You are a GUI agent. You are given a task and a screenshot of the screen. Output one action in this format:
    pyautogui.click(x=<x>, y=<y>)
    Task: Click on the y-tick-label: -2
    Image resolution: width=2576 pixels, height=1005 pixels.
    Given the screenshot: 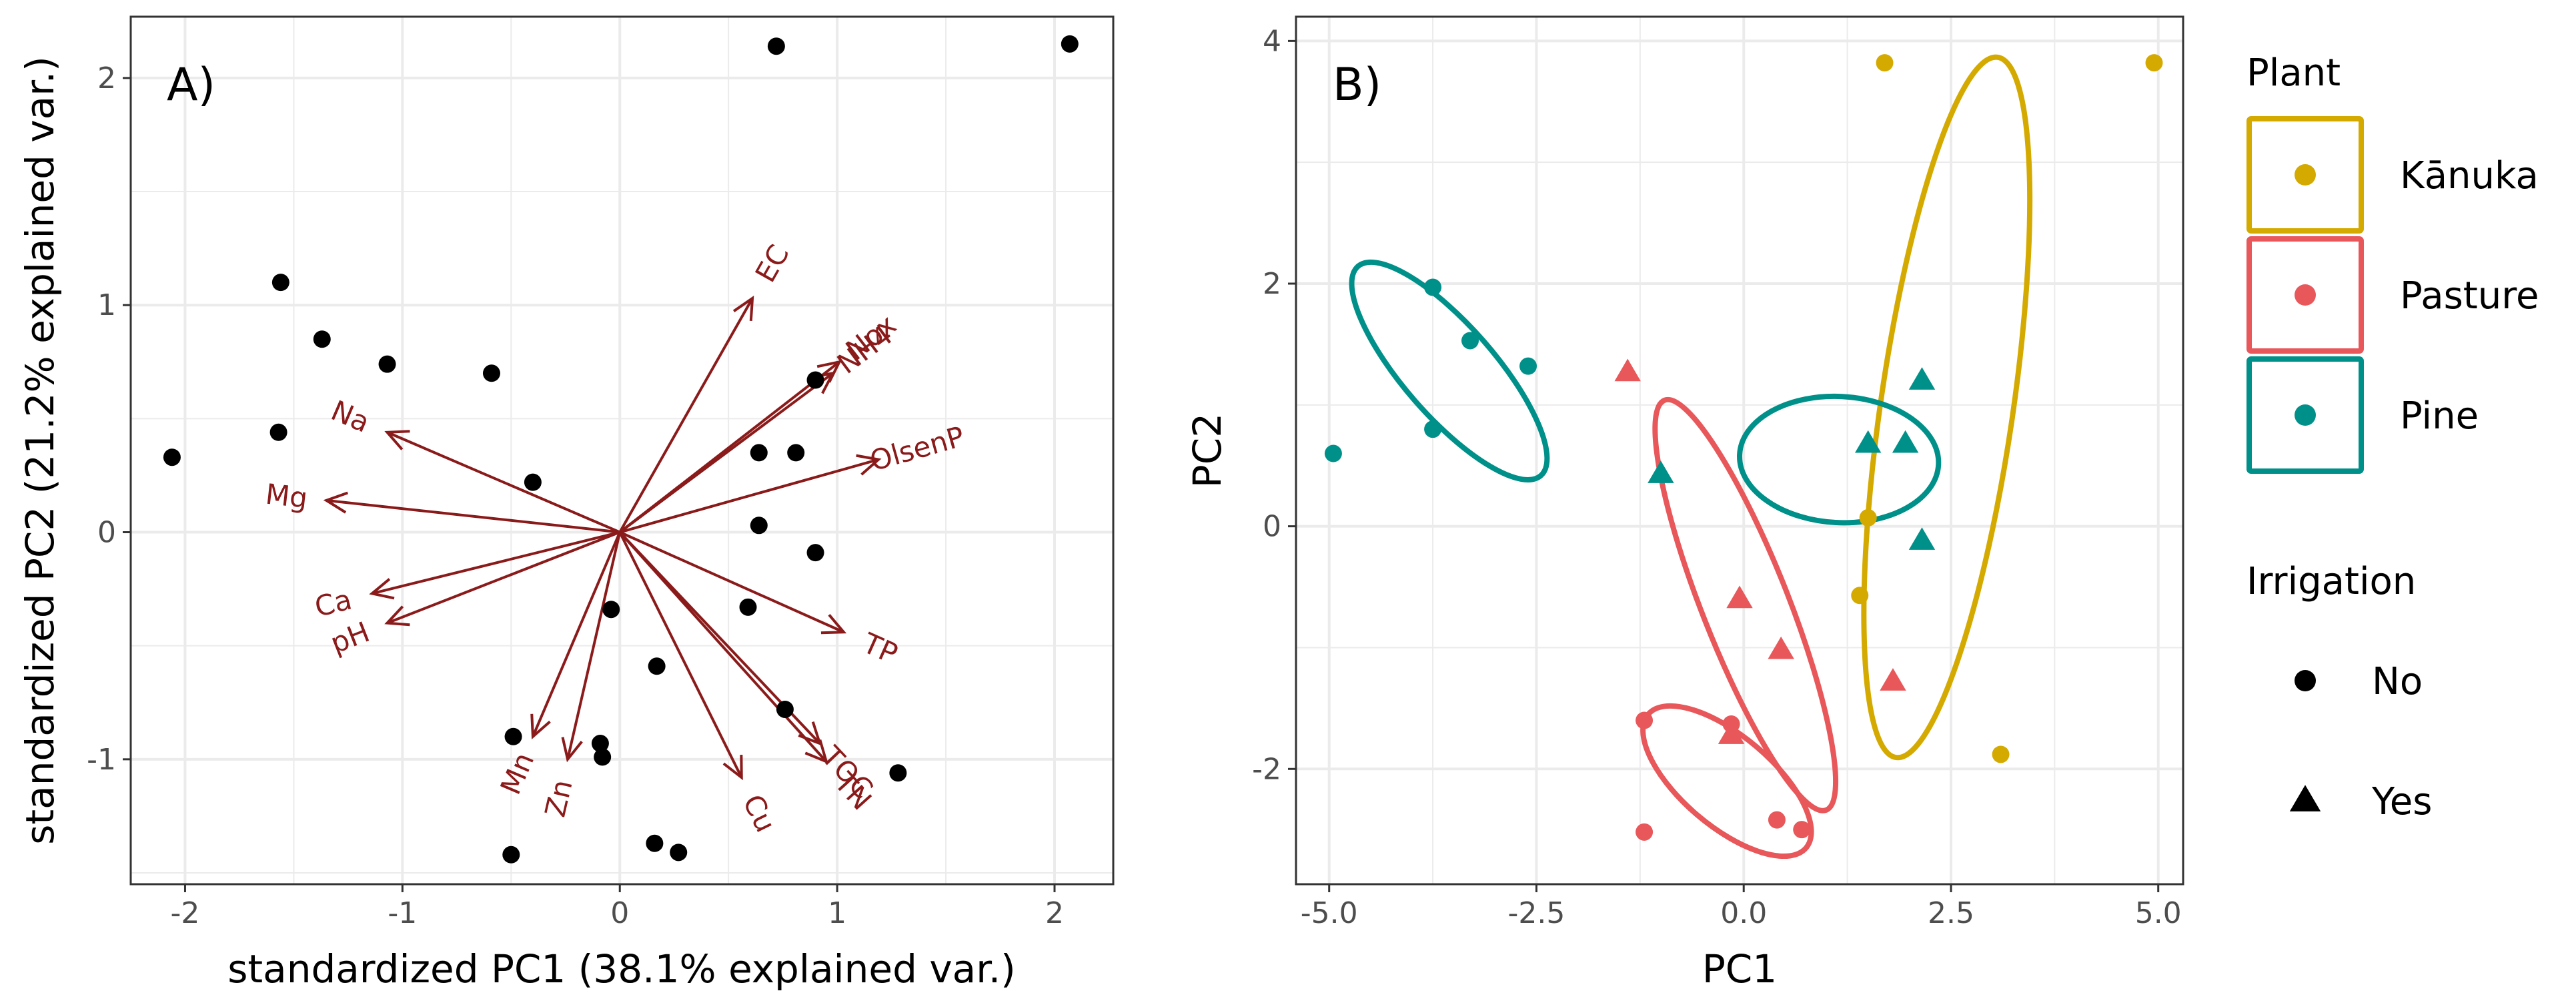 What is the action you would take?
    pyautogui.click(x=1267, y=769)
    